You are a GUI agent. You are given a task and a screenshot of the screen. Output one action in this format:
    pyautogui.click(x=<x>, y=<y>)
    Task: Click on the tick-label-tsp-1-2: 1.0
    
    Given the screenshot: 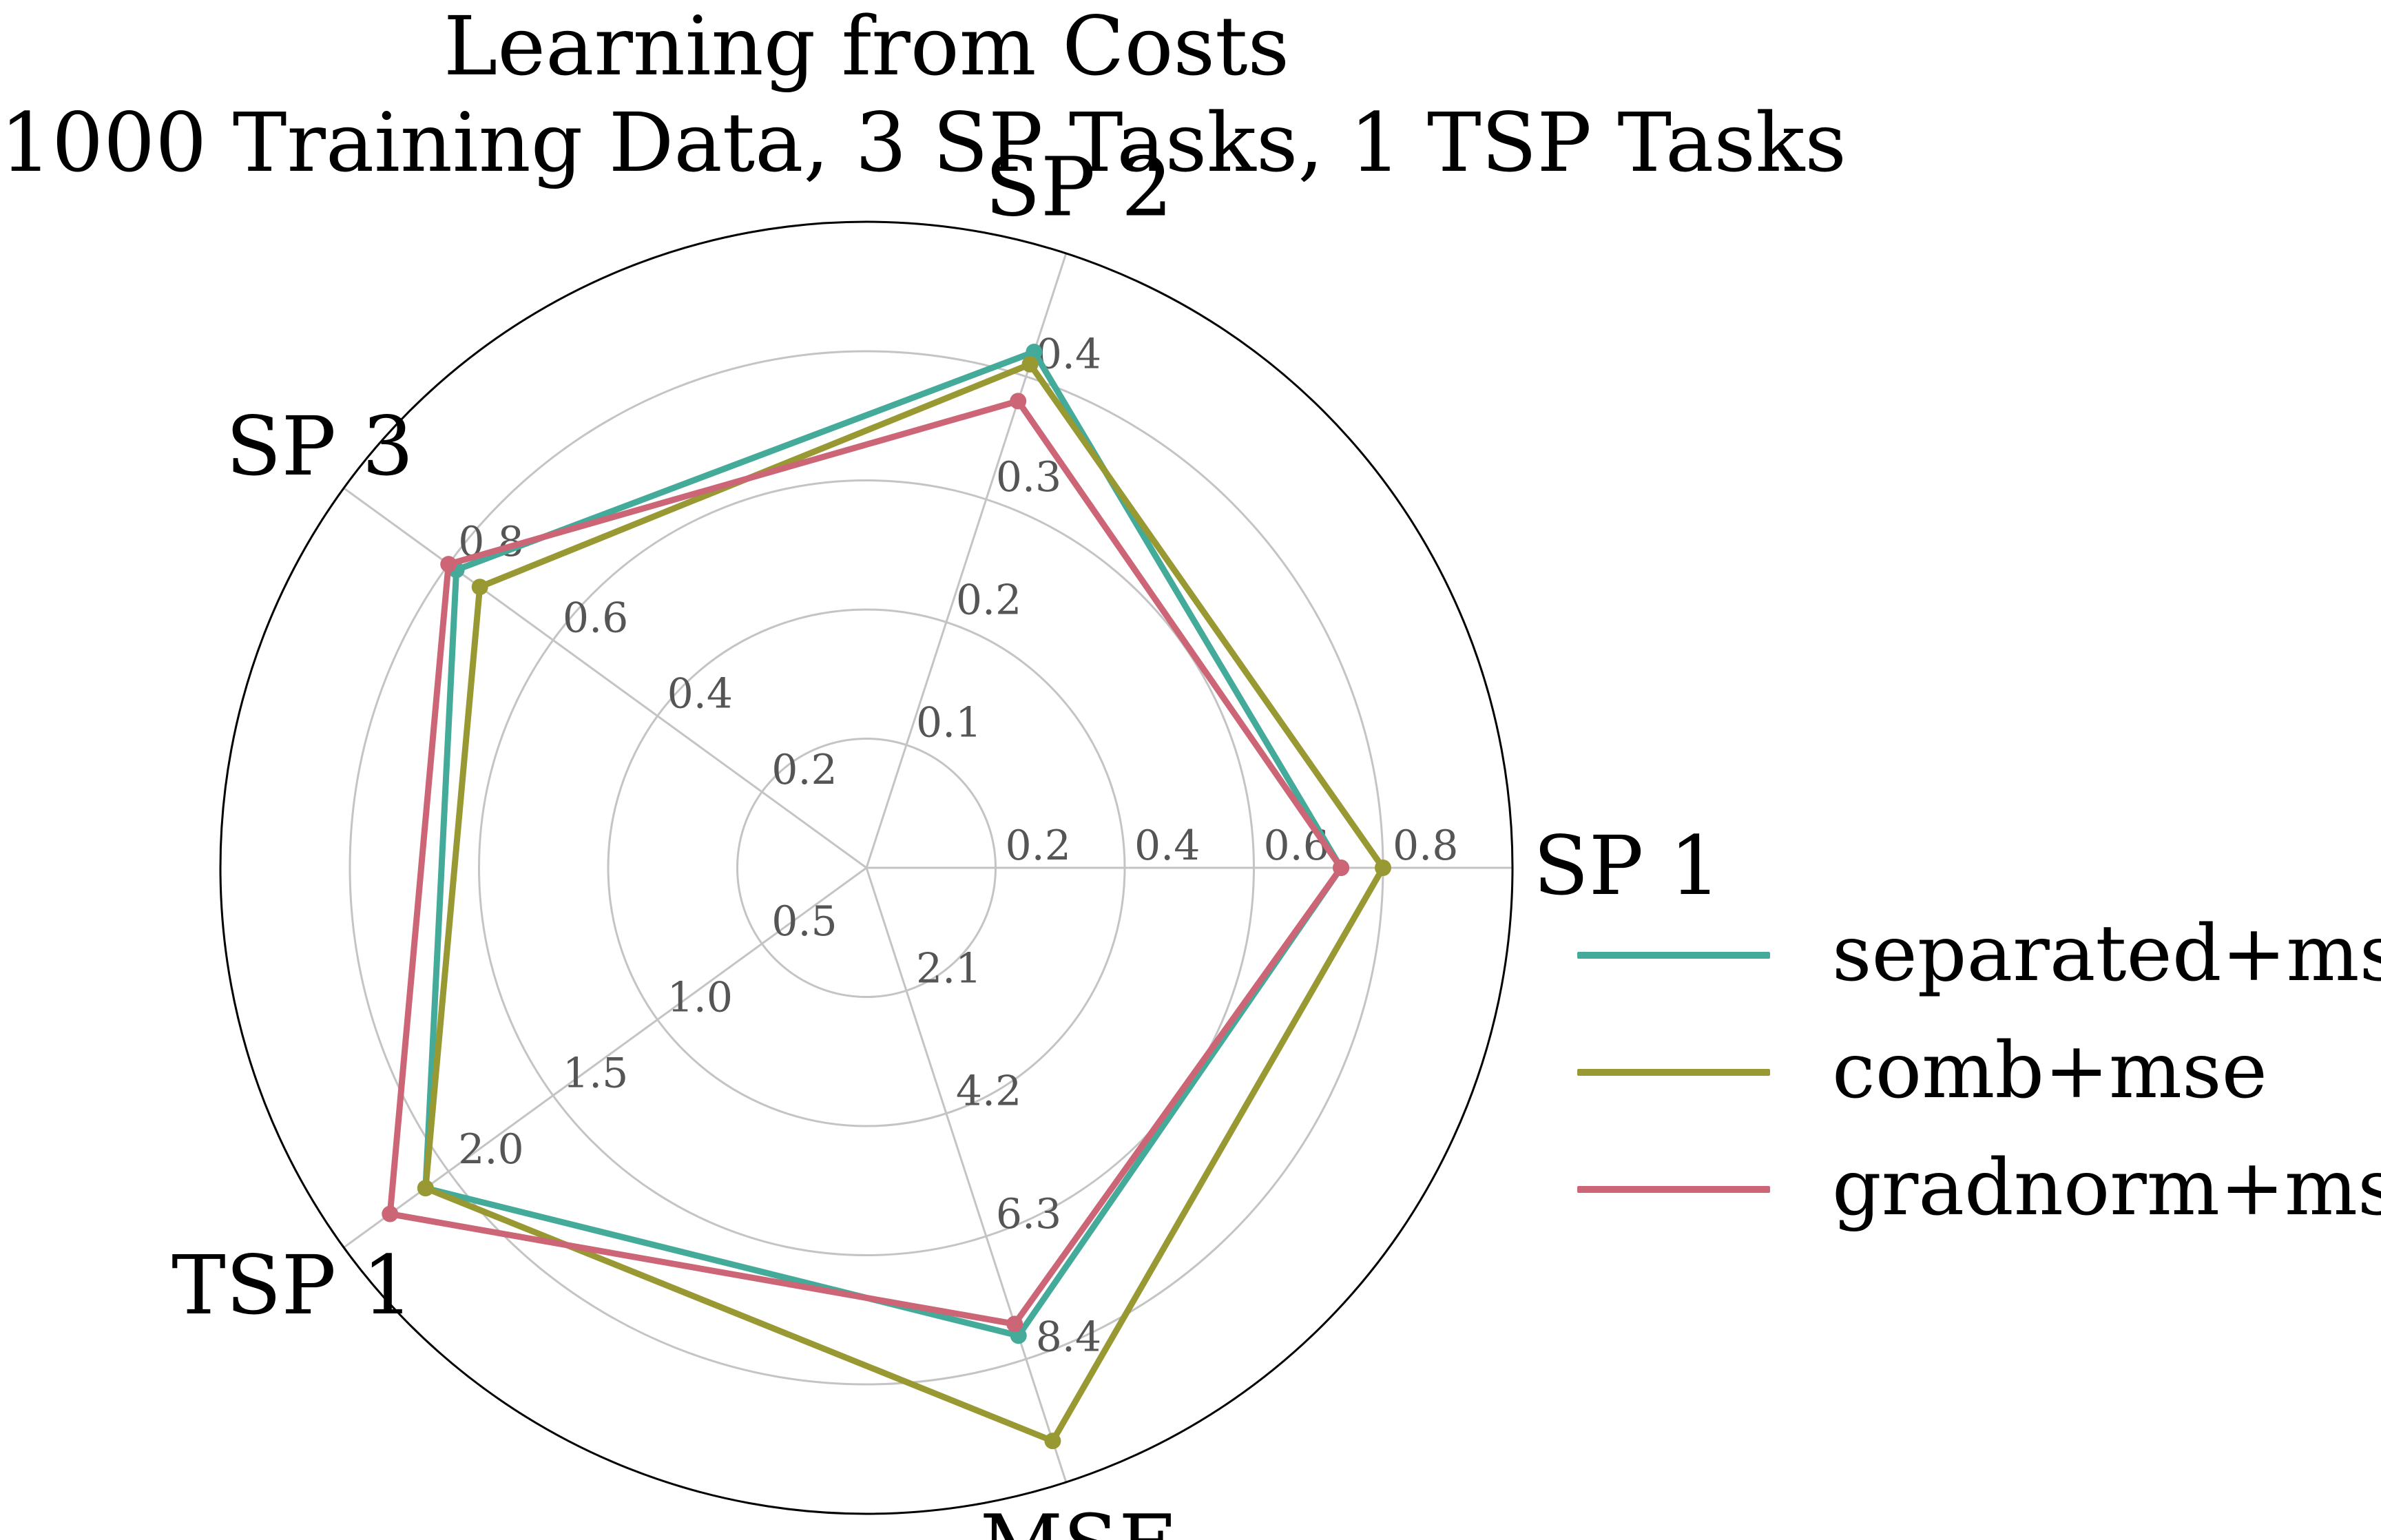 What is the action you would take?
    pyautogui.click(x=700, y=997)
    